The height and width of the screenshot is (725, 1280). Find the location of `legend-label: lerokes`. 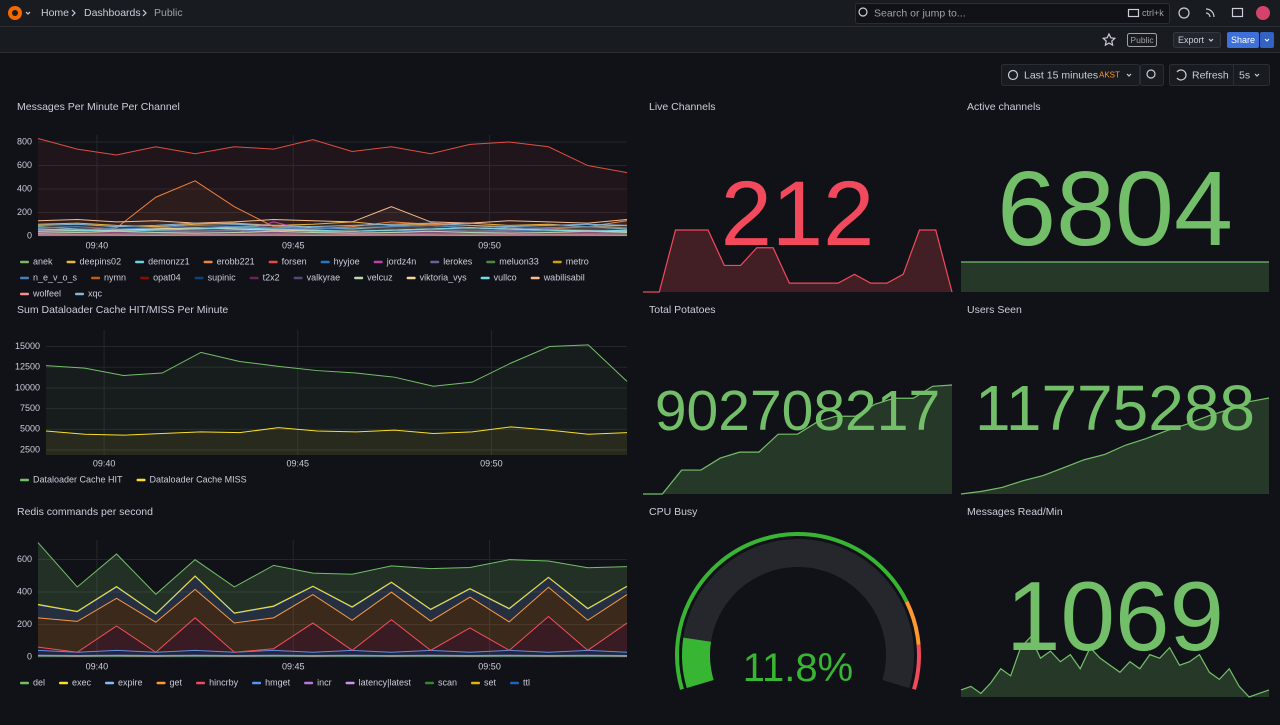

legend-label: lerokes is located at coordinates (458, 261).